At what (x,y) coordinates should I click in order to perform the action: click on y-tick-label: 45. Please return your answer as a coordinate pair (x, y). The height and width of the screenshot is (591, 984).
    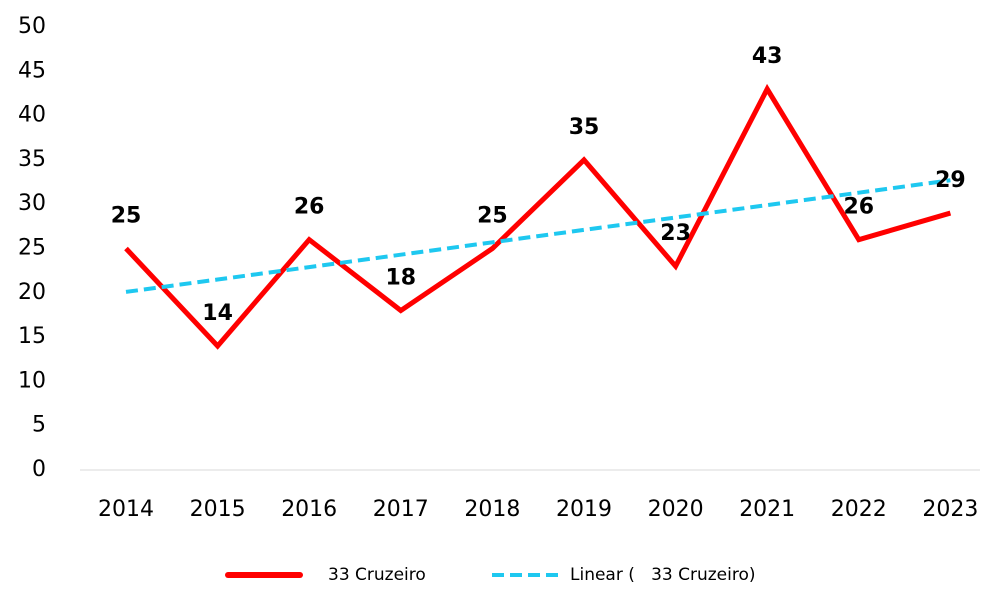
    Looking at the image, I should click on (32, 70).